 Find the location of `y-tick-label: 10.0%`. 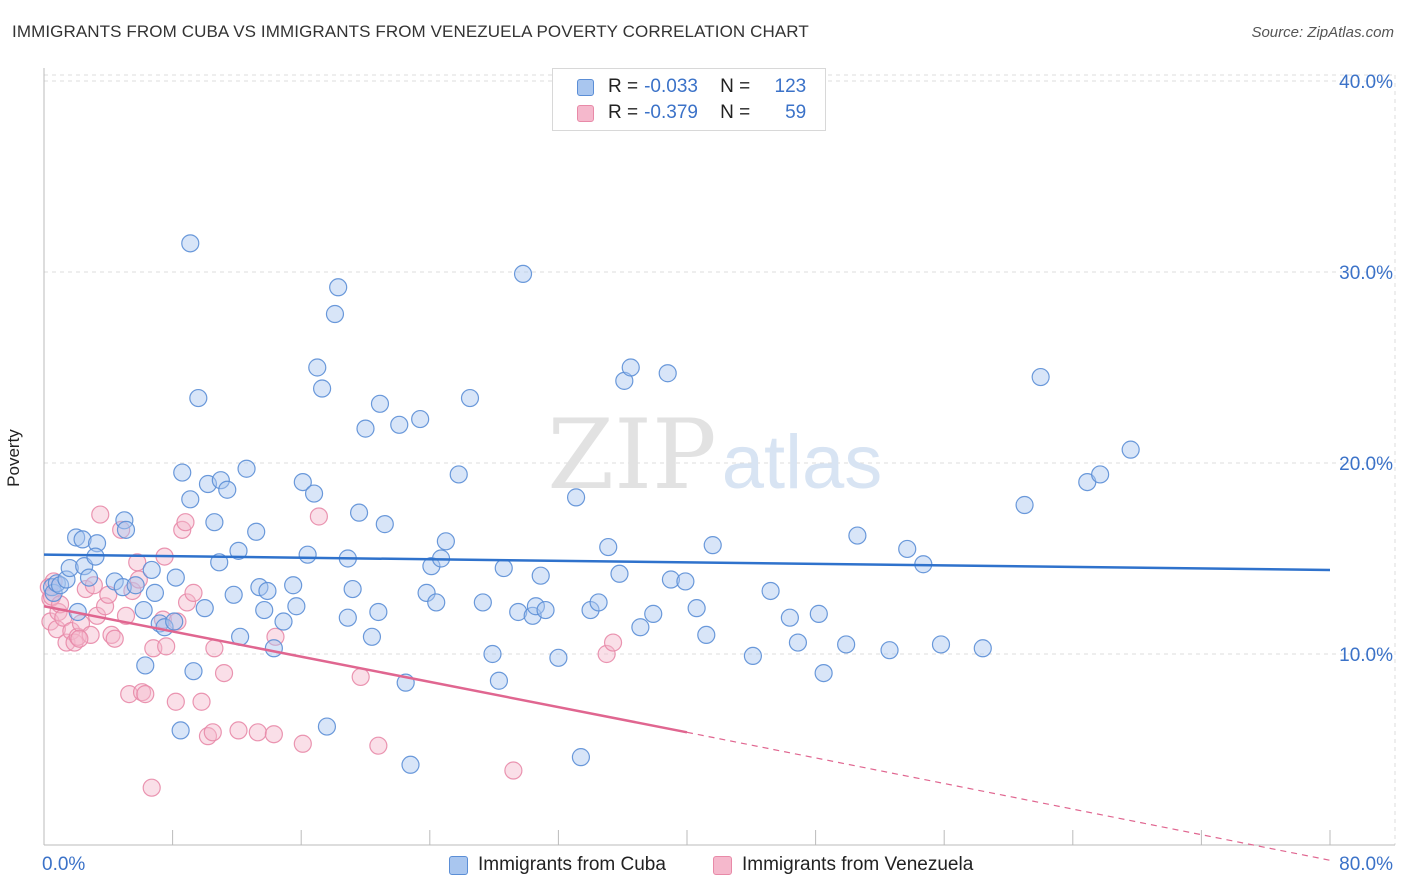

y-tick-label: 10.0% is located at coordinates (1366, 655).